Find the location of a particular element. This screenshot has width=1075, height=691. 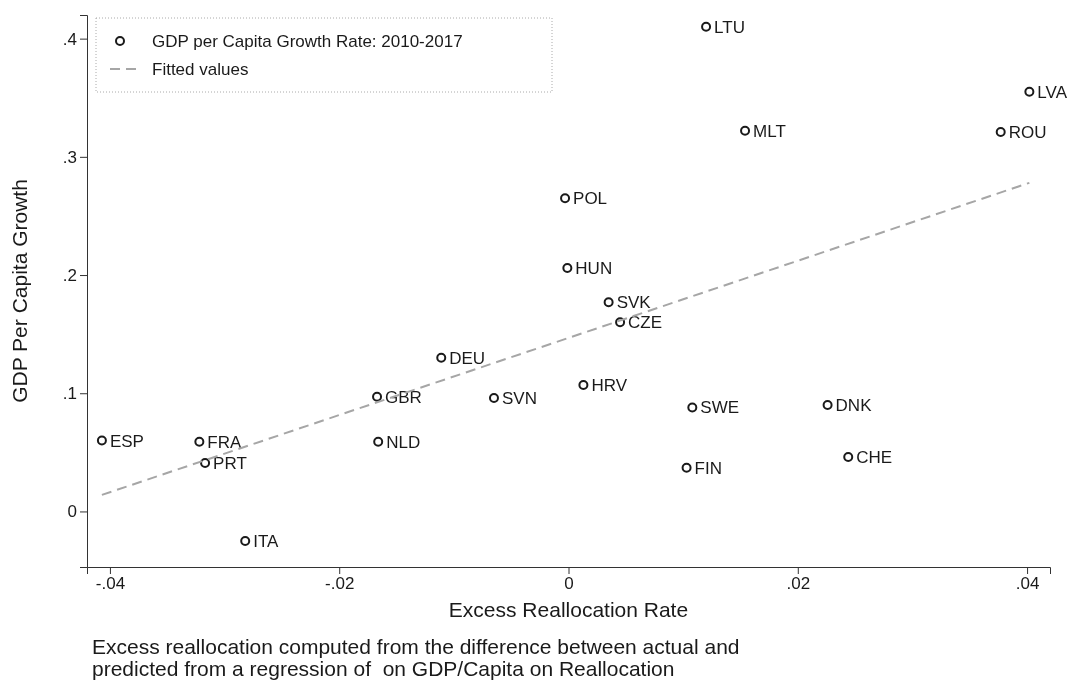

data-label: ROU is located at coordinates (1027, 133).